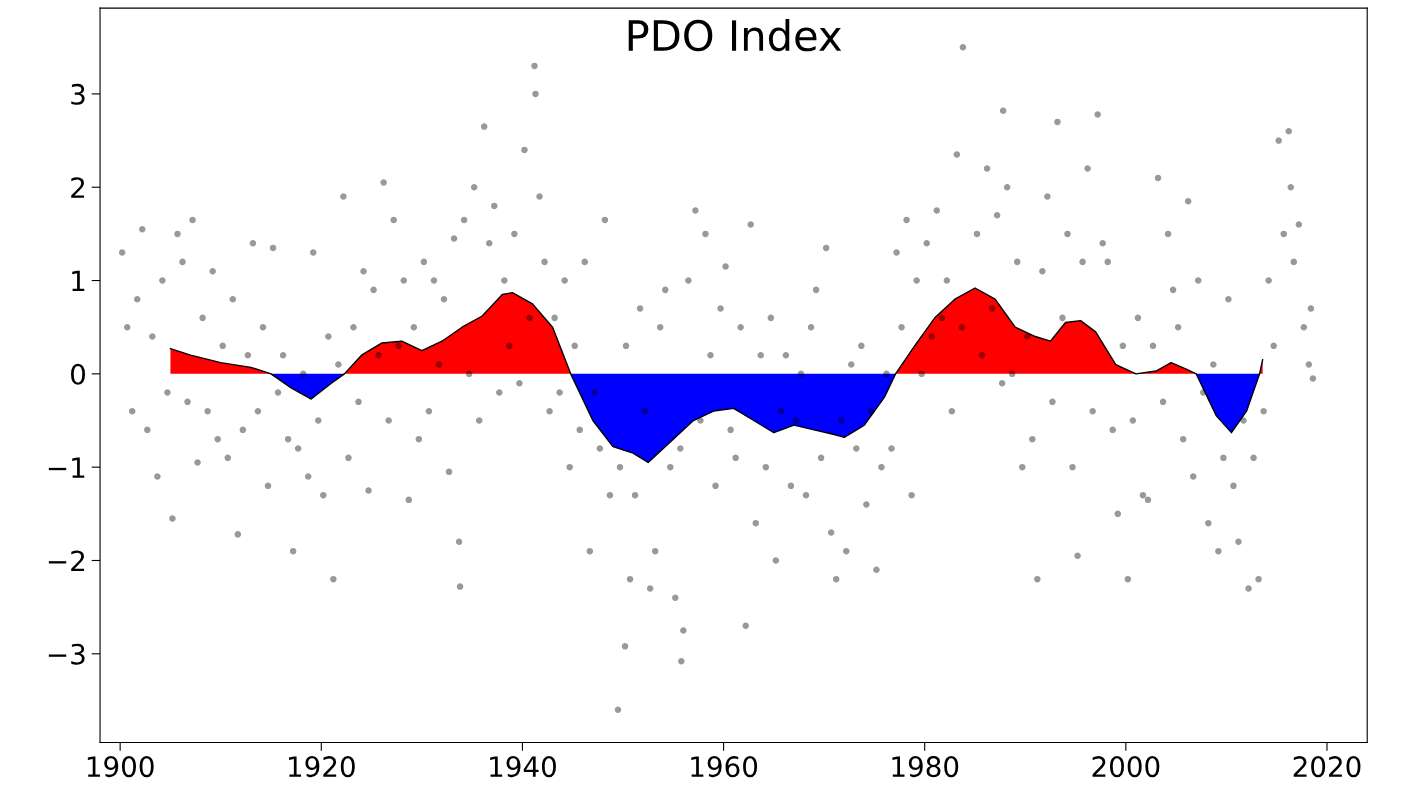  I want to click on x-tick-label: 1980, so click(925, 767).